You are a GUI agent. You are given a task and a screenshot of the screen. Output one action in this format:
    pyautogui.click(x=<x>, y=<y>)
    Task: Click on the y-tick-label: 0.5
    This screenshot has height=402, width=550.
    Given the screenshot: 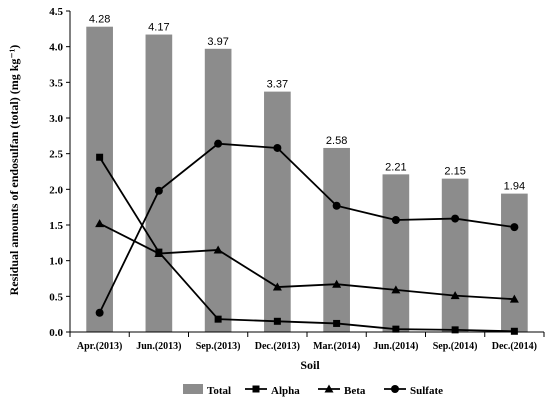 What is the action you would take?
    pyautogui.click(x=56, y=297)
    